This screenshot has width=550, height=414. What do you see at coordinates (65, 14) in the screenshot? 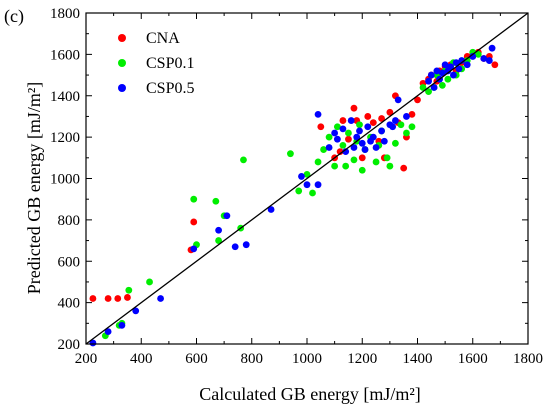
I see `y-tick-label: 1800` at bounding box center [65, 14].